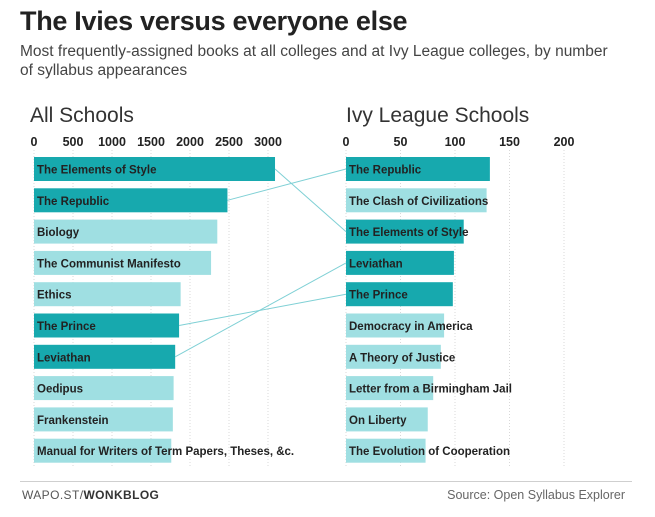 The image size is (655, 517). I want to click on bar-all-the-elements-of-style, so click(155, 169).